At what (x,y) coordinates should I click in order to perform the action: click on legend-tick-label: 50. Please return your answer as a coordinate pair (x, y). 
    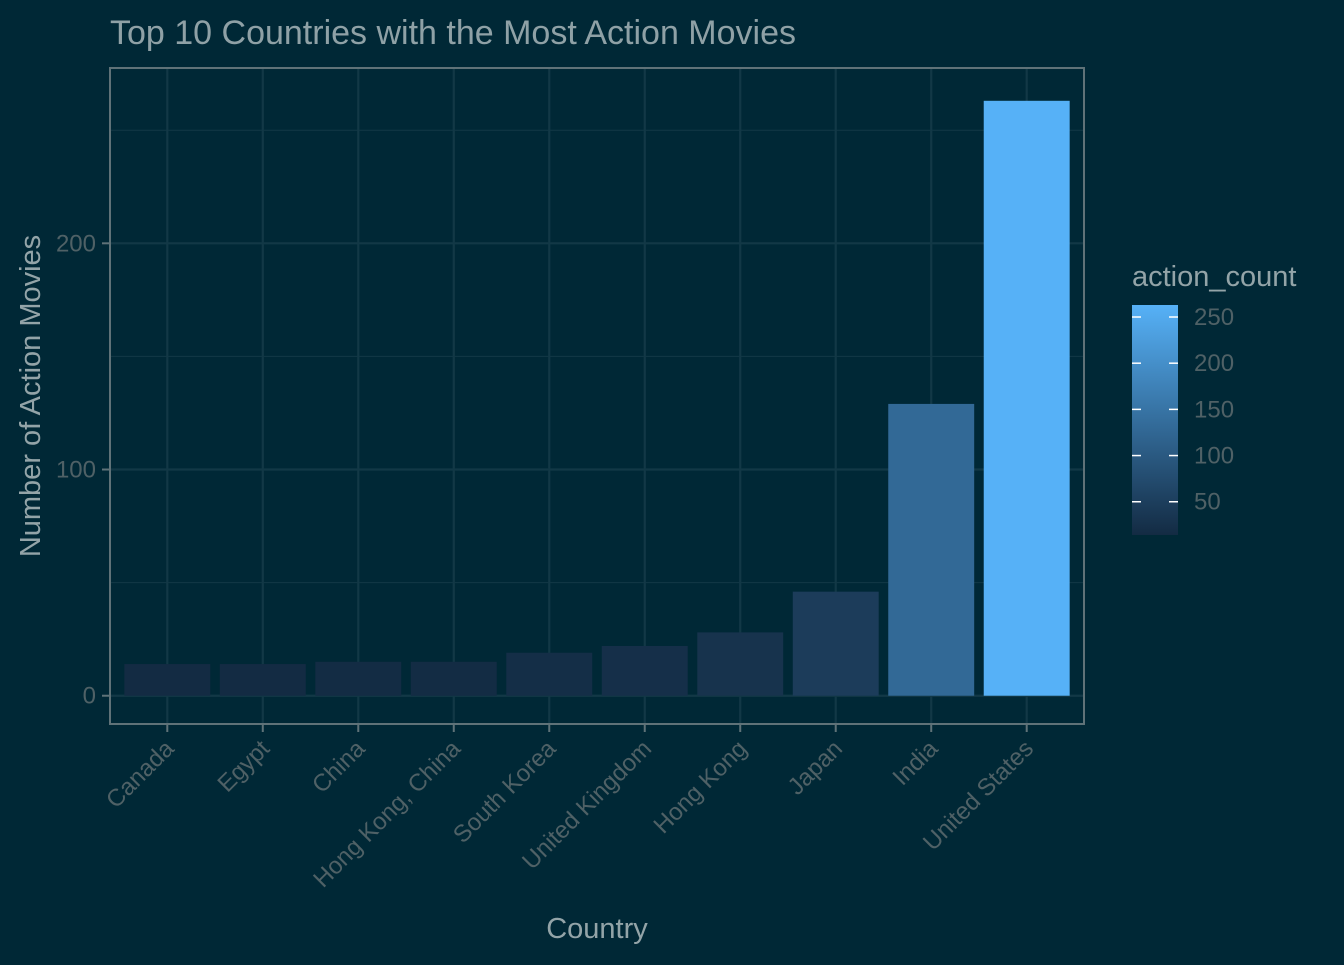
    Looking at the image, I should click on (1207, 502).